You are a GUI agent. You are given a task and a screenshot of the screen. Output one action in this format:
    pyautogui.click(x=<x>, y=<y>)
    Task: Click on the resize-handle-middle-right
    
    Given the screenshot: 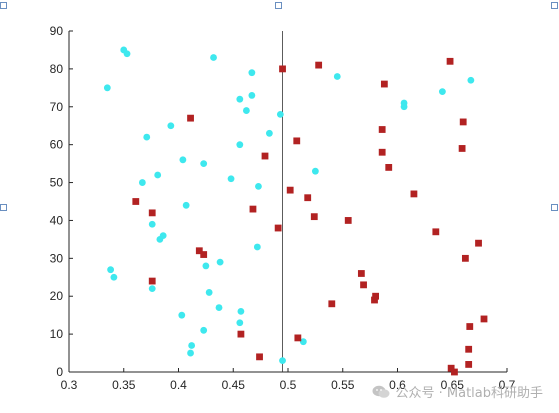 What is the action you would take?
    pyautogui.click(x=554, y=207)
    